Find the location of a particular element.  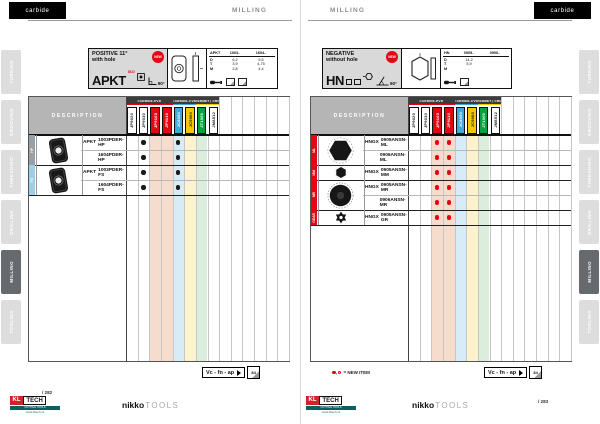

dims-header: 0906.. is located at coordinates (495, 53).